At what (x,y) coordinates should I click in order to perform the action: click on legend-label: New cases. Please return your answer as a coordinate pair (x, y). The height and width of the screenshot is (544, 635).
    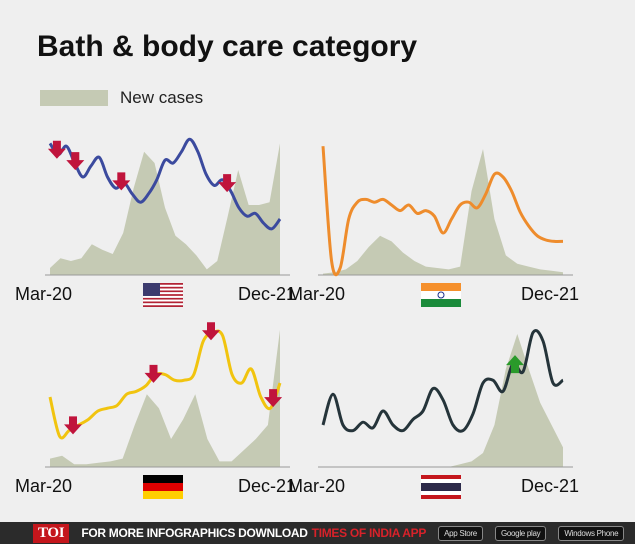
    Looking at the image, I should click on (162, 97).